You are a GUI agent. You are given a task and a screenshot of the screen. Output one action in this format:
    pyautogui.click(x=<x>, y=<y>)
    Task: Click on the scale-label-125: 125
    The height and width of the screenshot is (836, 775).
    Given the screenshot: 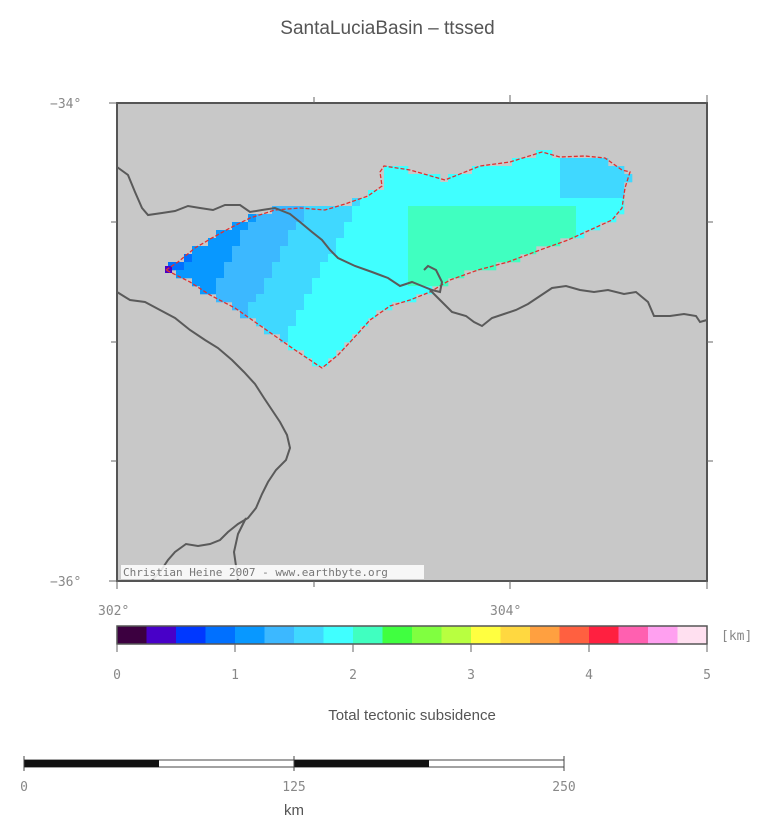 What is the action you would take?
    pyautogui.click(x=293, y=787)
    